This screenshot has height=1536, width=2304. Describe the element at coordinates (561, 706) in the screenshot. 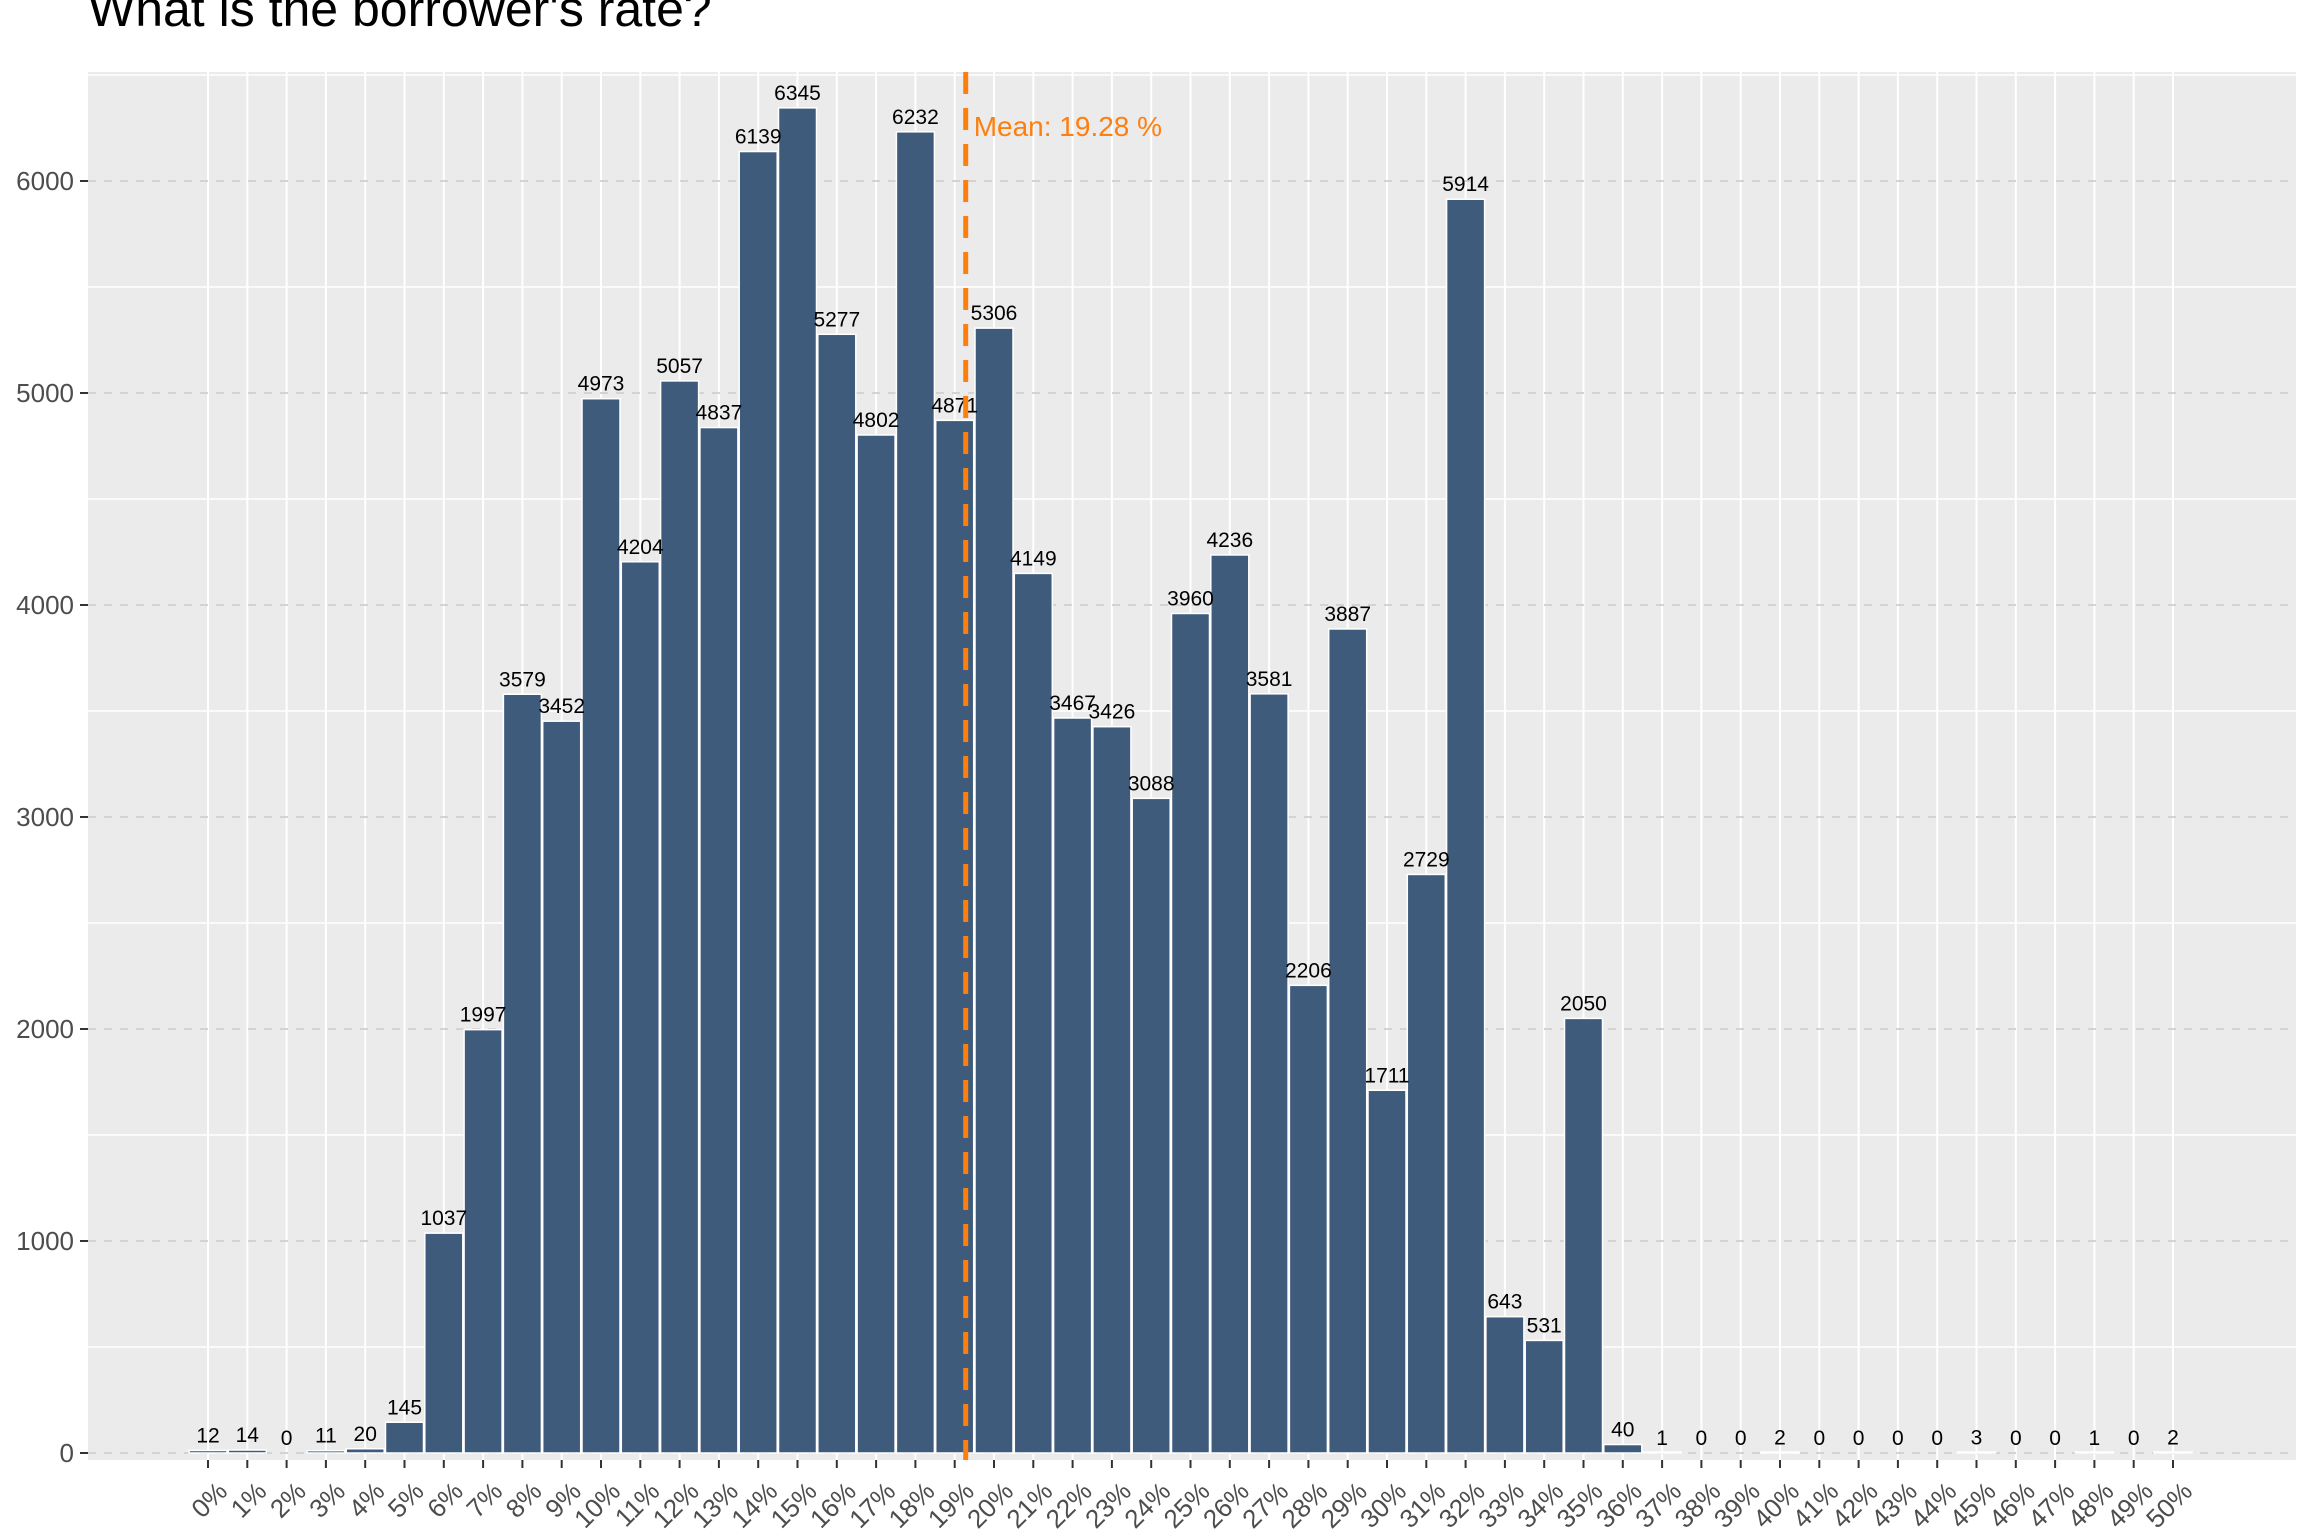

I see `bar-value-label: 3452` at that location.